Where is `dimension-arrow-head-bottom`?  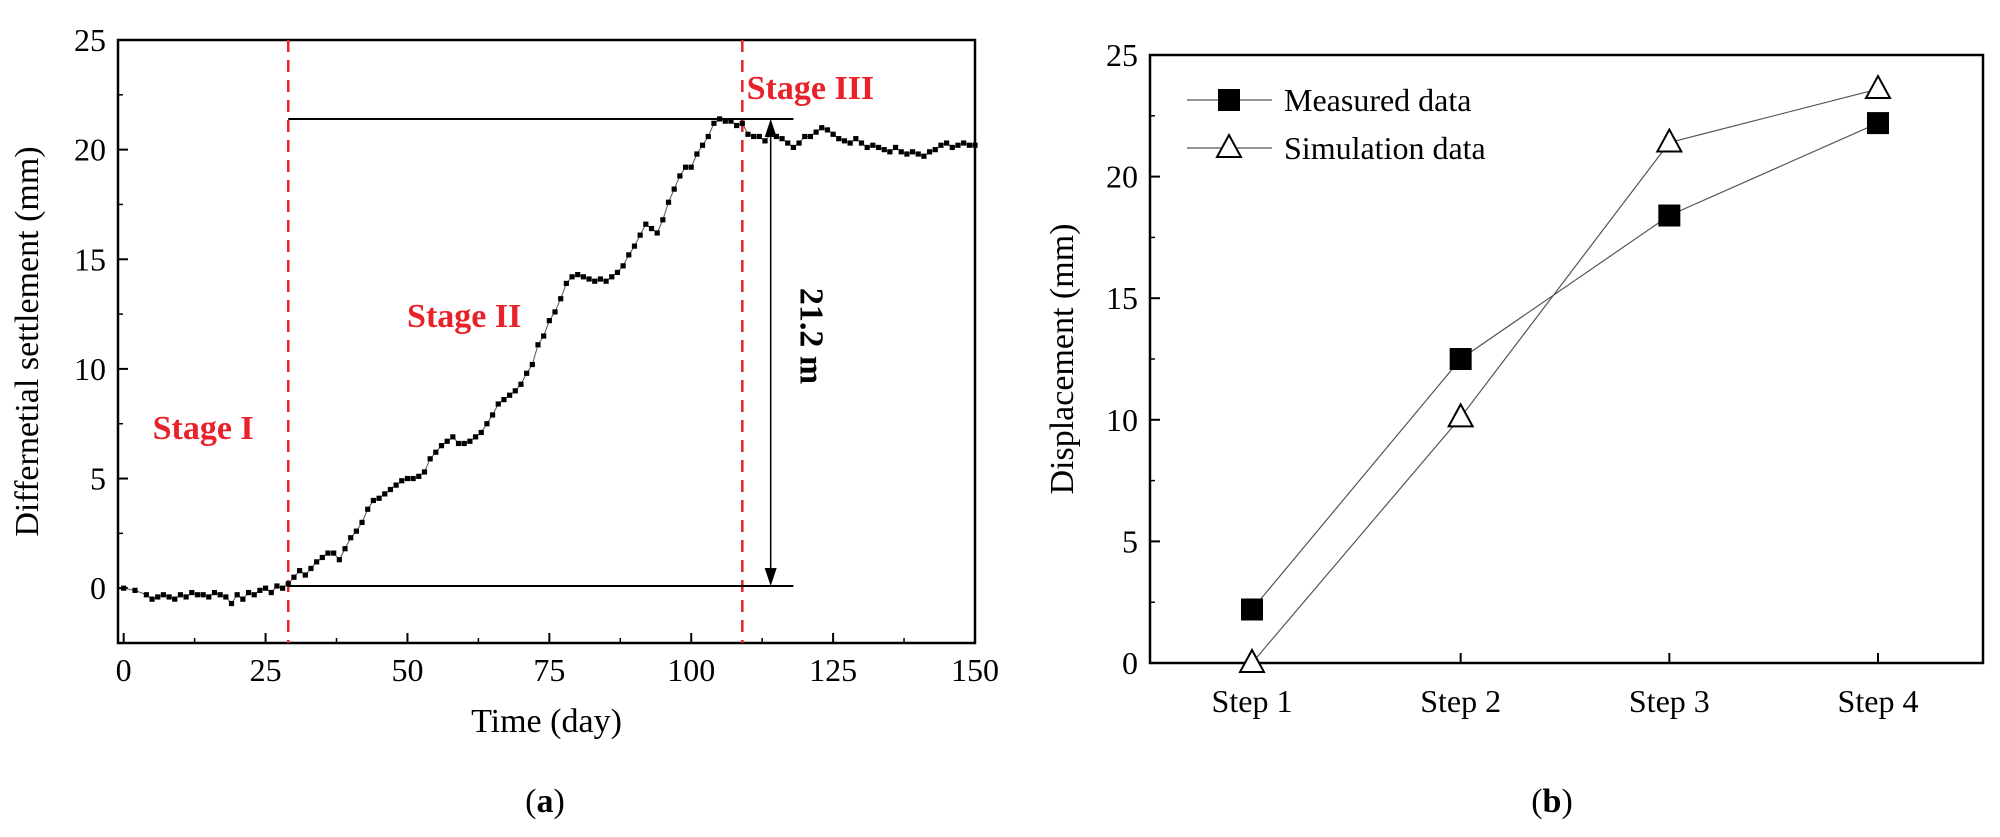
dimension-arrow-head-bottom is located at coordinates (770, 576).